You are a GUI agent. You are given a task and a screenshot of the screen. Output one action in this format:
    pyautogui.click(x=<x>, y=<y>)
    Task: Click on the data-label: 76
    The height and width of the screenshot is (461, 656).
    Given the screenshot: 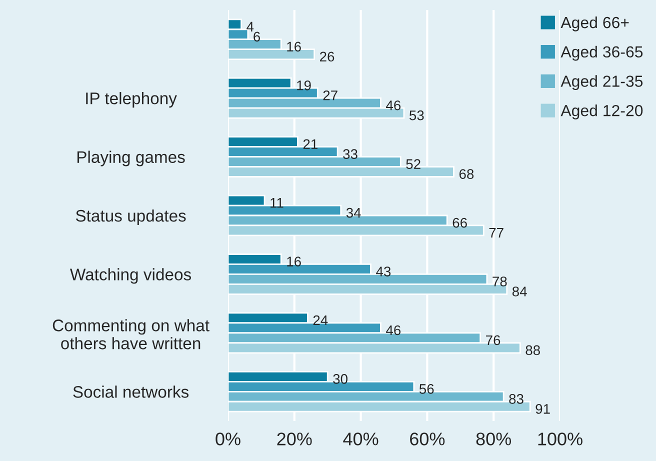 What is the action you would take?
    pyautogui.click(x=493, y=340)
    